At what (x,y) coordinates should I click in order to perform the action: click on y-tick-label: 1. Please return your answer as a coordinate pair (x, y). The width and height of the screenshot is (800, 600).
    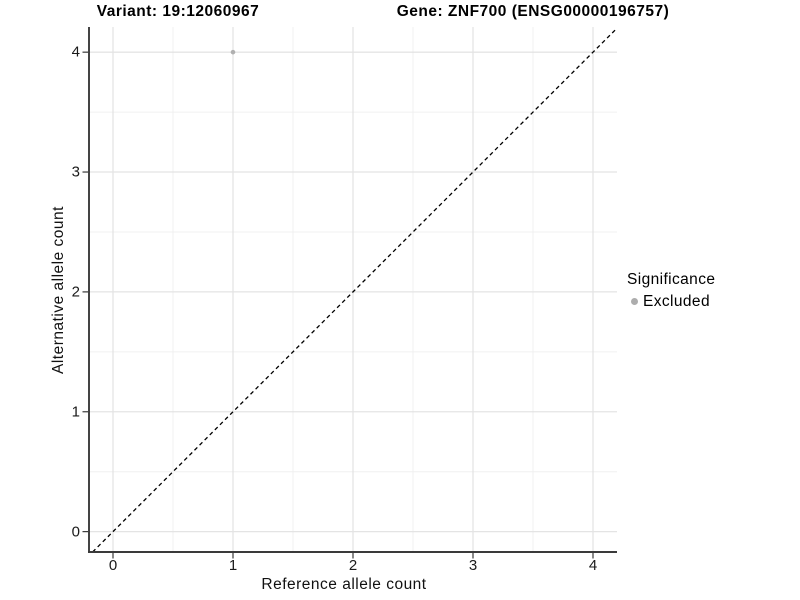
    Looking at the image, I should click on (75, 412).